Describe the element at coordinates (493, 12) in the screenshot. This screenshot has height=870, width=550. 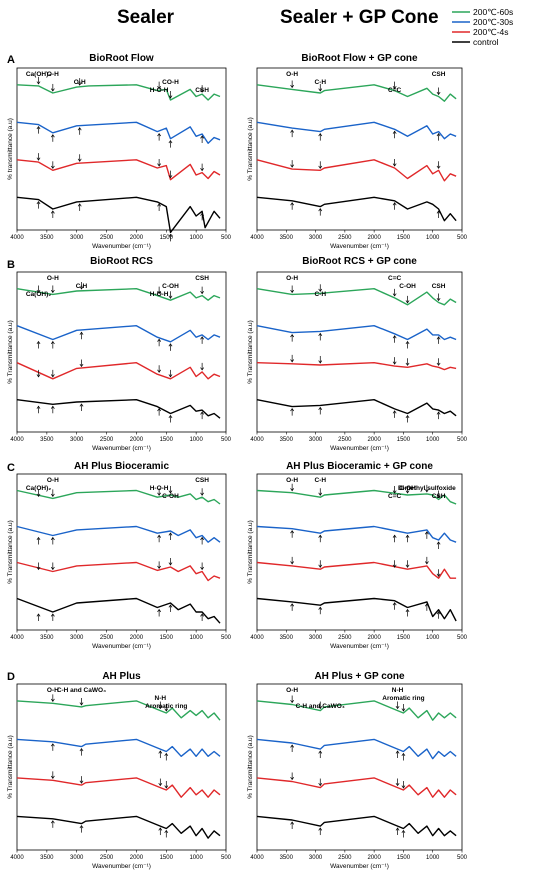
I see `legend-label: 200℃-60s` at that location.